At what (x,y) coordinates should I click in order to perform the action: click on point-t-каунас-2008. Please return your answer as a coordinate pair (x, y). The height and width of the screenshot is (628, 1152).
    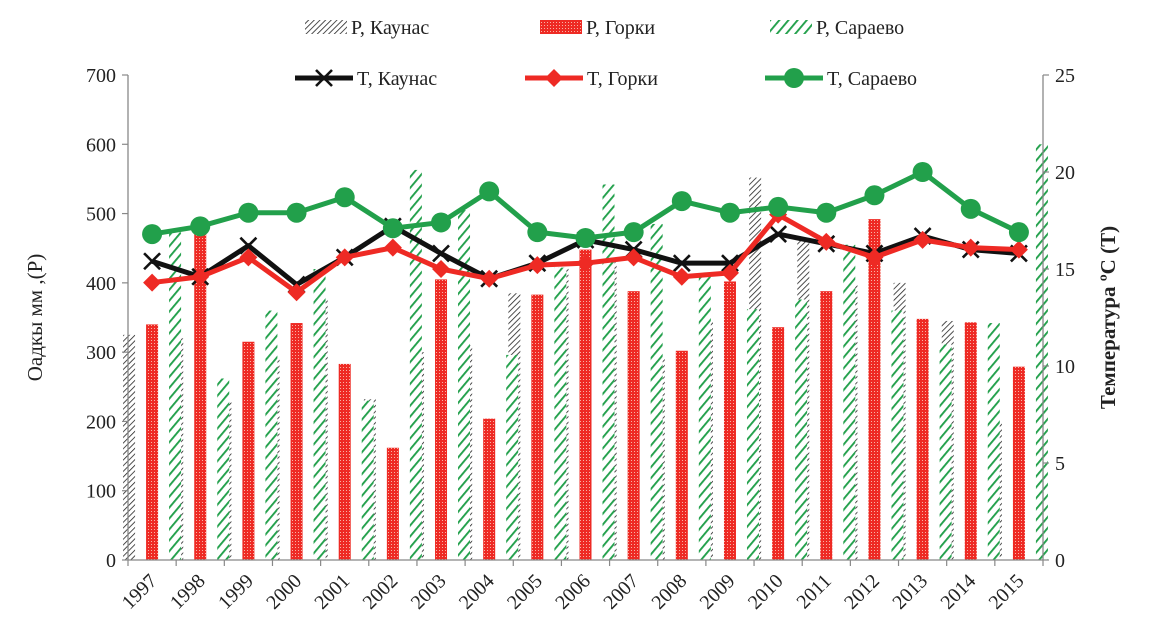
    Looking at the image, I should click on (681, 263).